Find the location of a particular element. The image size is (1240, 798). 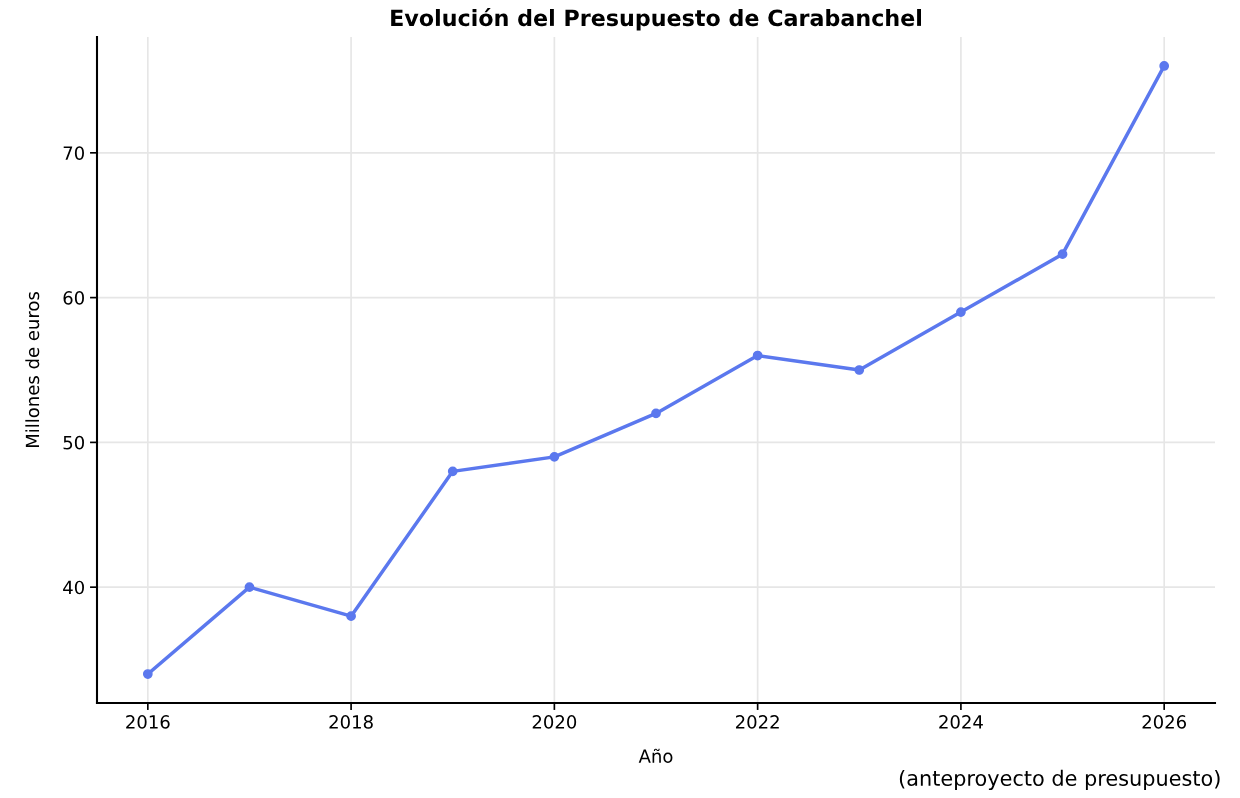

chart-title: Evolución del Presupuesto de Carabanchel is located at coordinates (656, 19).